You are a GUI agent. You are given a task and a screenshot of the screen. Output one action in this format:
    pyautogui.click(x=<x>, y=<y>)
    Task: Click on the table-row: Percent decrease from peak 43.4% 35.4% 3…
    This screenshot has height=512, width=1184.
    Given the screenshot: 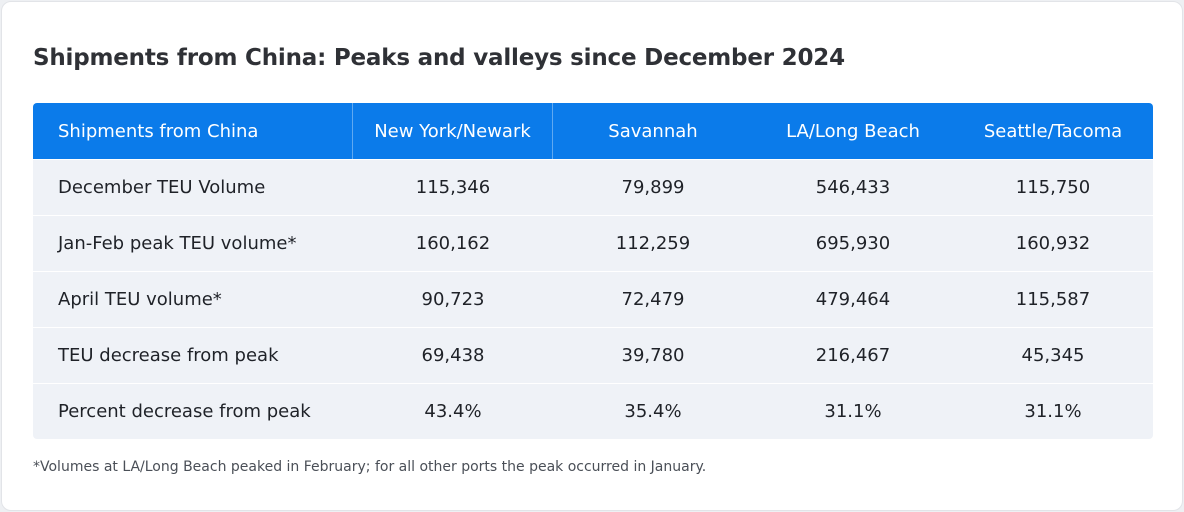 What is the action you would take?
    pyautogui.click(x=593, y=411)
    